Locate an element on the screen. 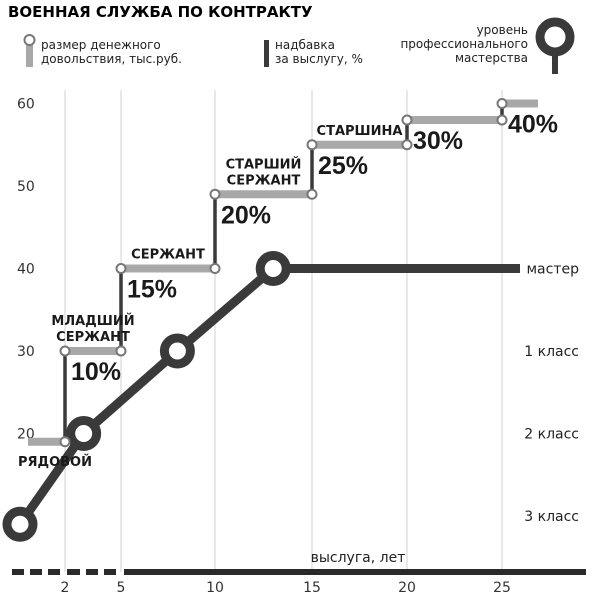 The height and width of the screenshot is (595, 600). bonus-percent-label: 10% is located at coordinates (96, 372).